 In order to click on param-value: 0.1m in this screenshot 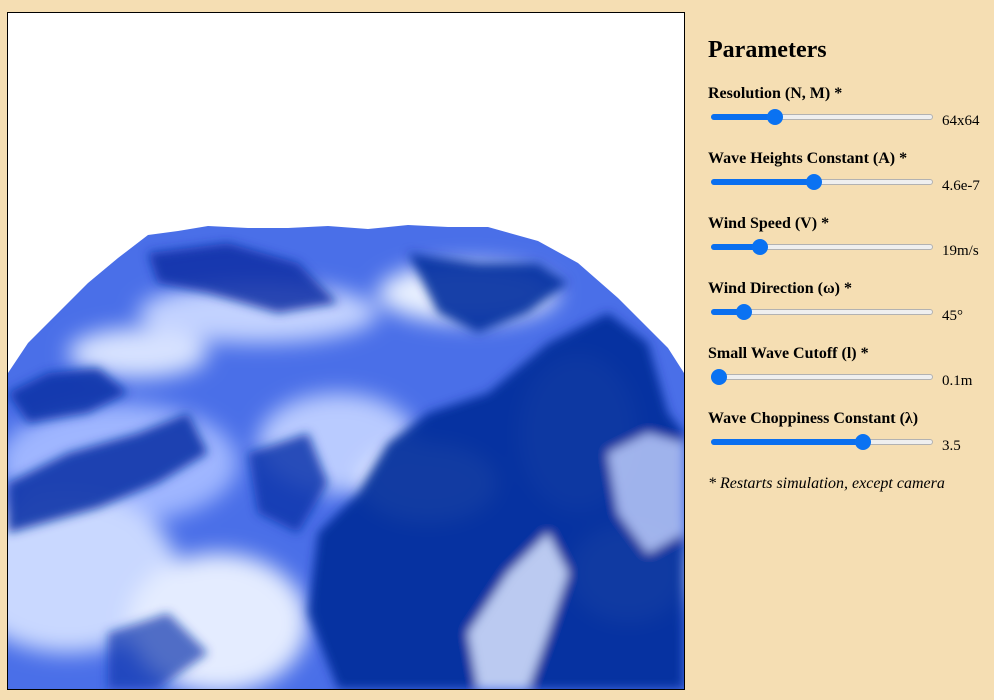, I will do `click(957, 381)`.